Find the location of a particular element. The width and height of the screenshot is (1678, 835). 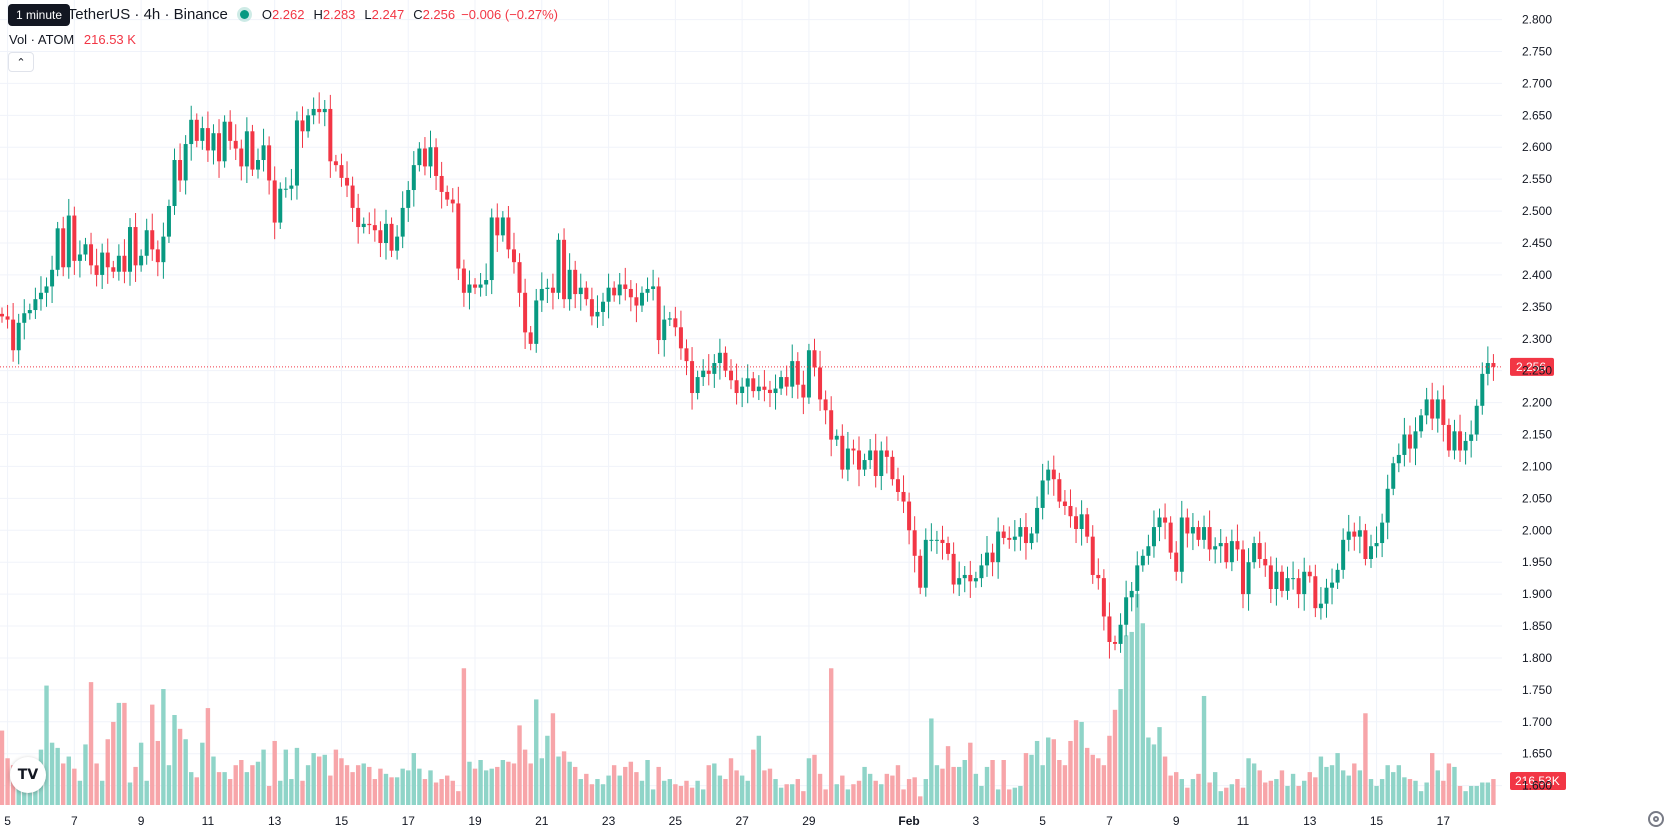

open-value: 2.262 is located at coordinates (288, 14).